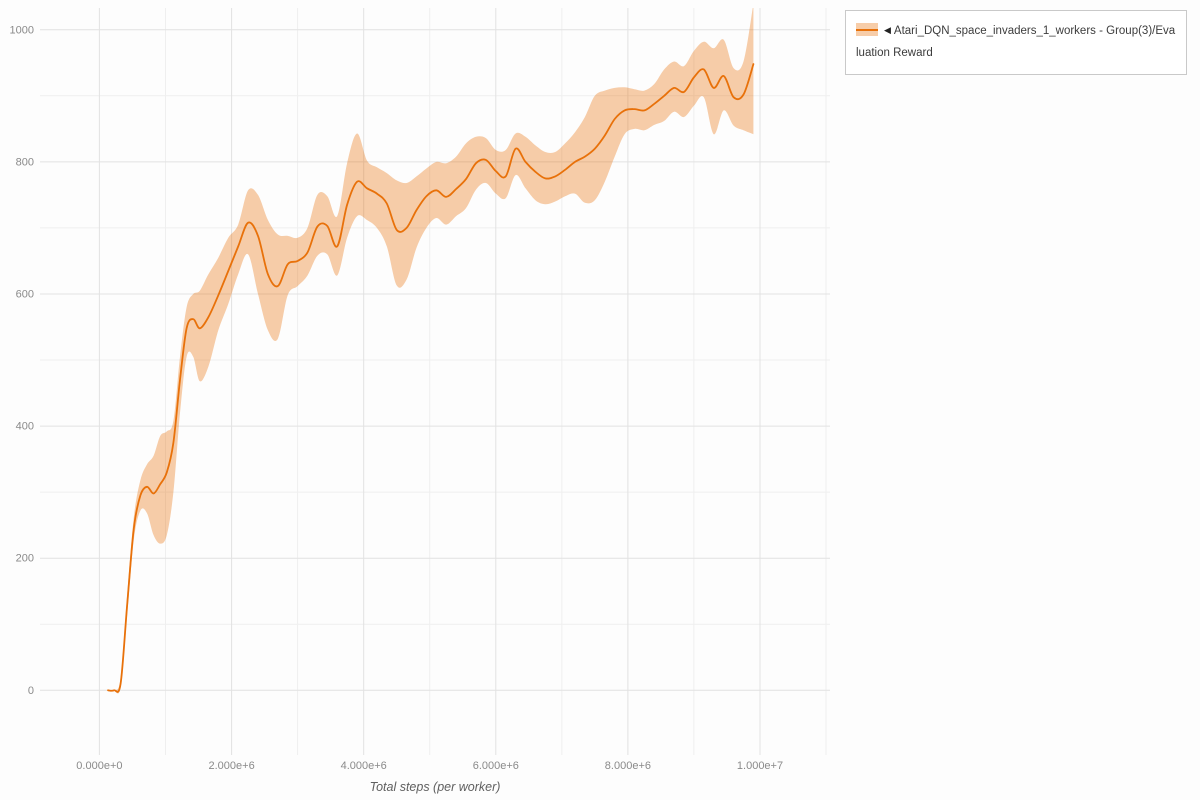  I want to click on y-tick-label: 800, so click(25, 162).